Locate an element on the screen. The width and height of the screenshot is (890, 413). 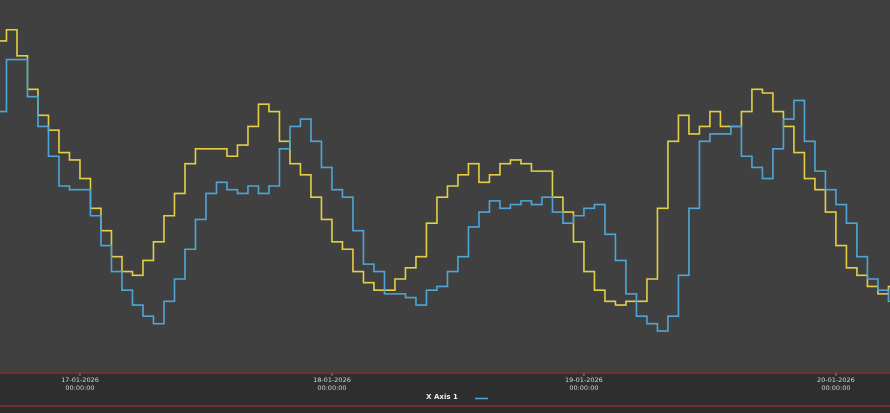
x-axis-title: X Axis 1 is located at coordinates (442, 397).